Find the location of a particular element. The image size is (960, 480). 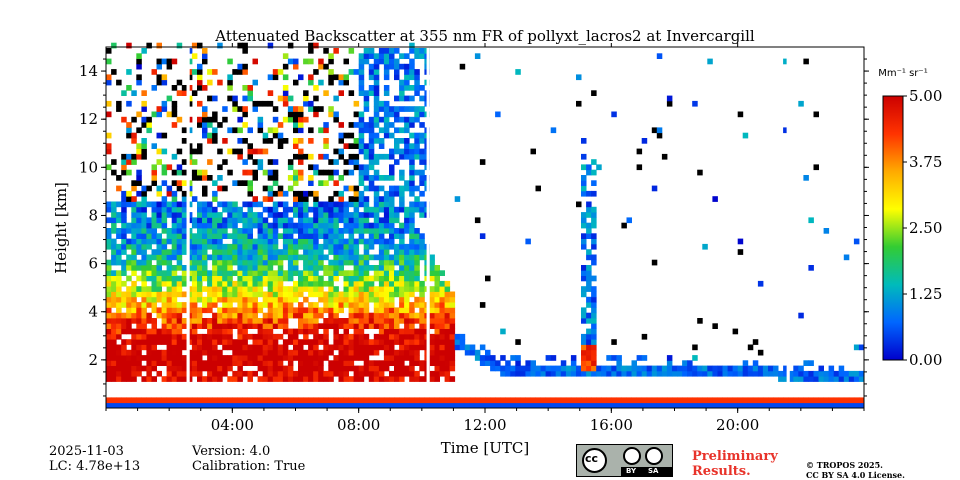

colorbar-tick-label-3: 3.75 is located at coordinates (925, 162).